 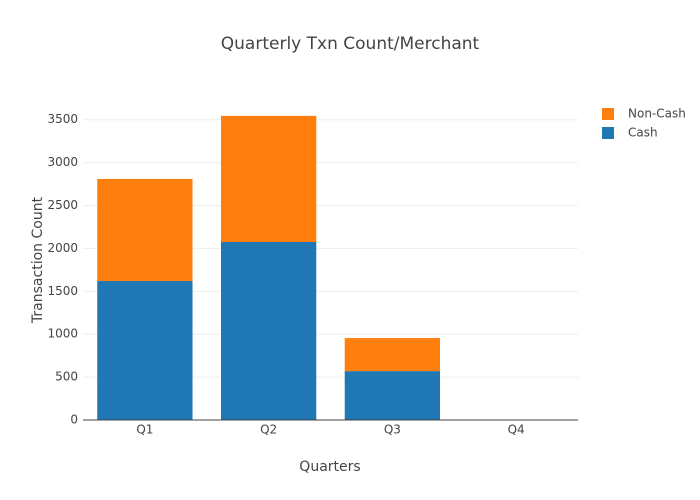 What do you see at coordinates (268, 430) in the screenshot?
I see `x-tick-label: Q2` at bounding box center [268, 430].